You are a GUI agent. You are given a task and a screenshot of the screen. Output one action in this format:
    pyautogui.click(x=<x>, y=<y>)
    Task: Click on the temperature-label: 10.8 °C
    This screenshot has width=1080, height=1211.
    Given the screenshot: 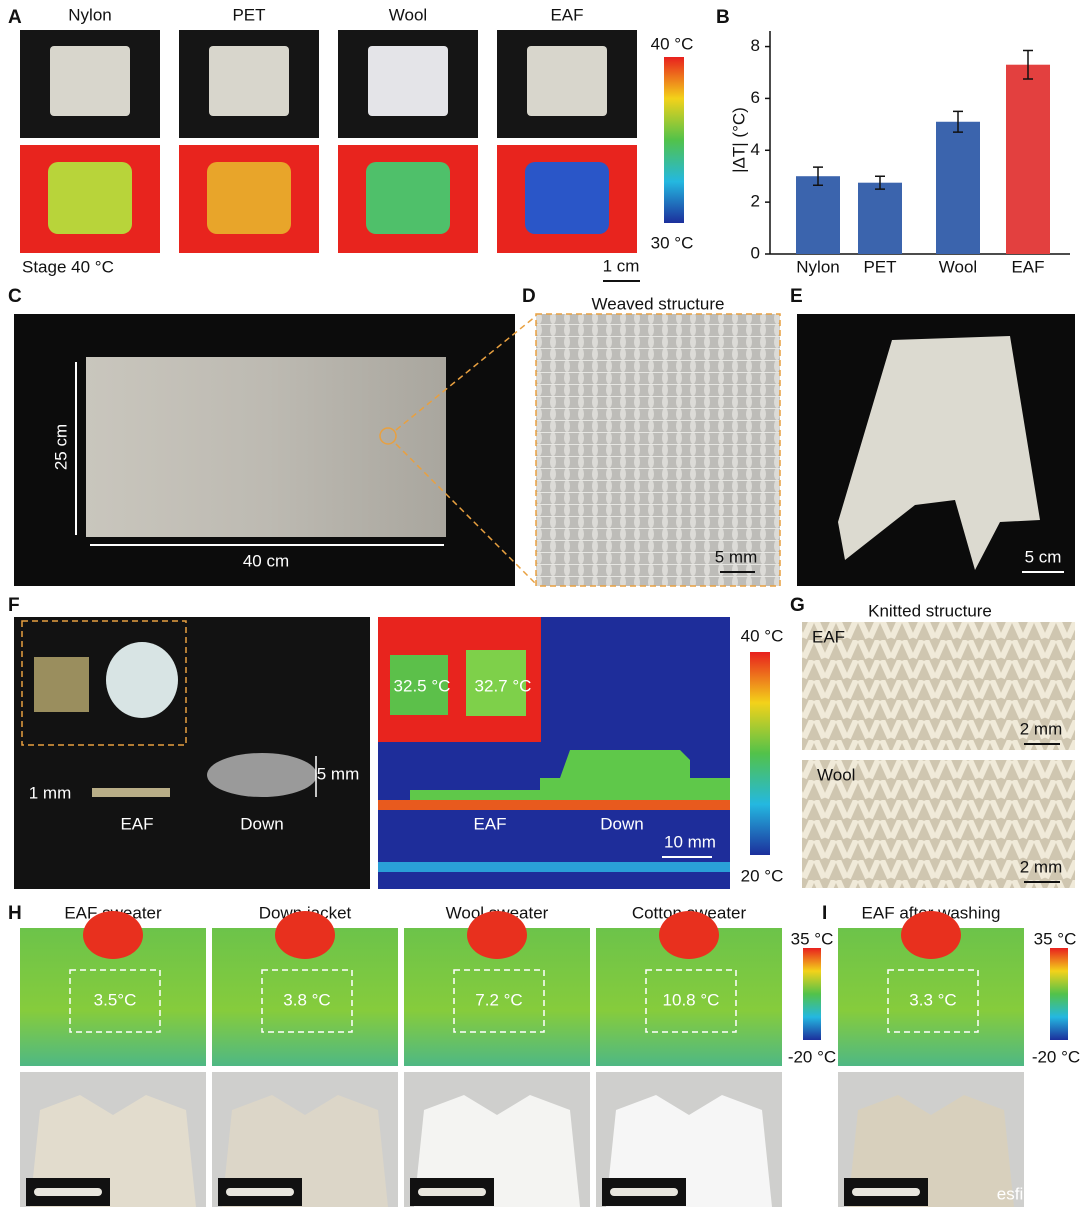 What is the action you would take?
    pyautogui.click(x=691, y=999)
    